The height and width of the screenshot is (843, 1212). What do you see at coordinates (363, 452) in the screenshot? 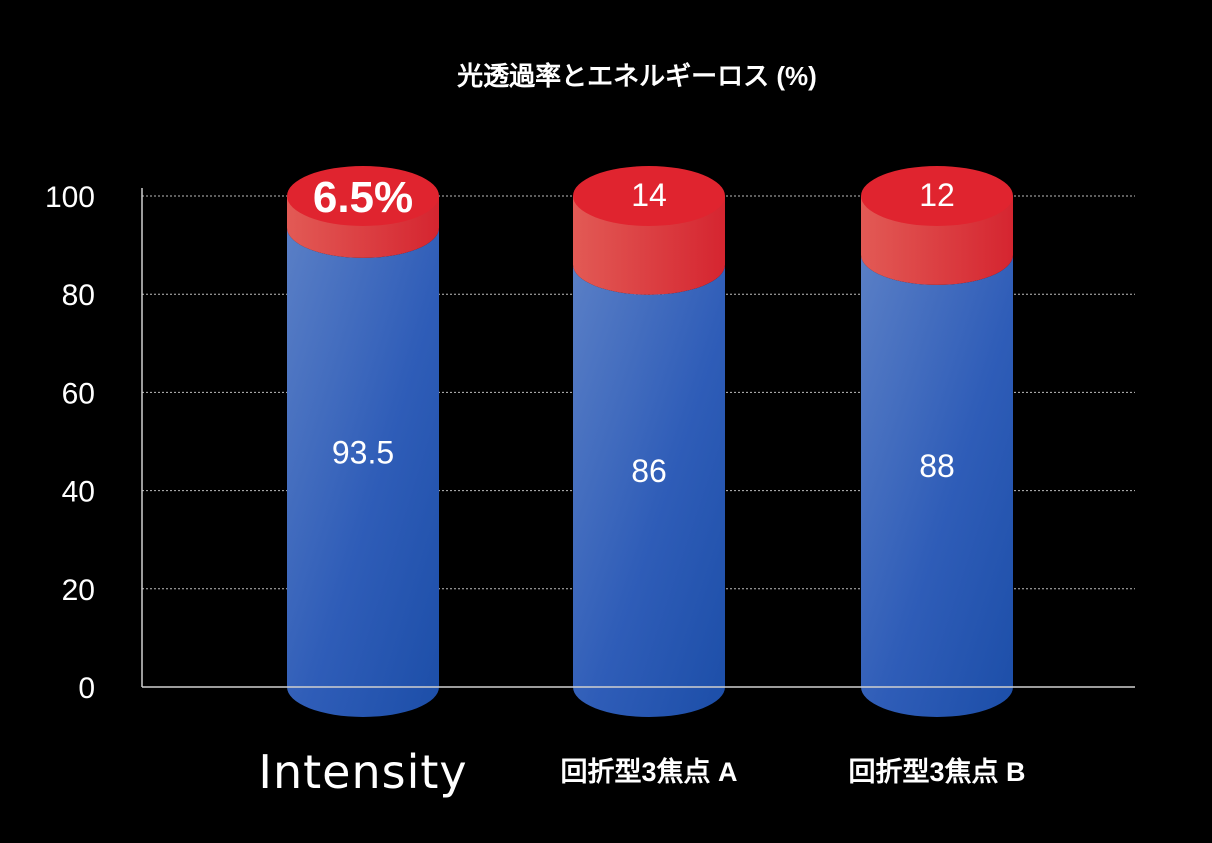
I see `bar-label-bottom: 93.5` at bounding box center [363, 452].